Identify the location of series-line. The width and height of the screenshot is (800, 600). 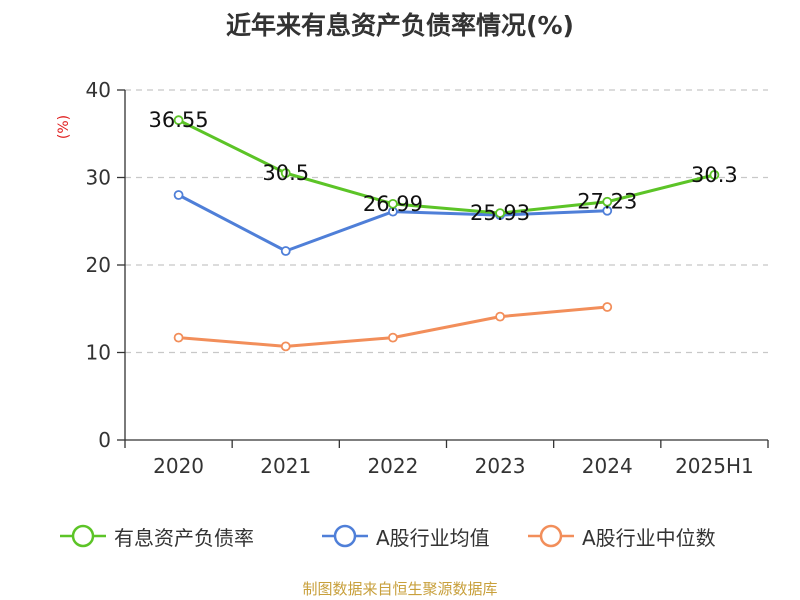
(446, 166).